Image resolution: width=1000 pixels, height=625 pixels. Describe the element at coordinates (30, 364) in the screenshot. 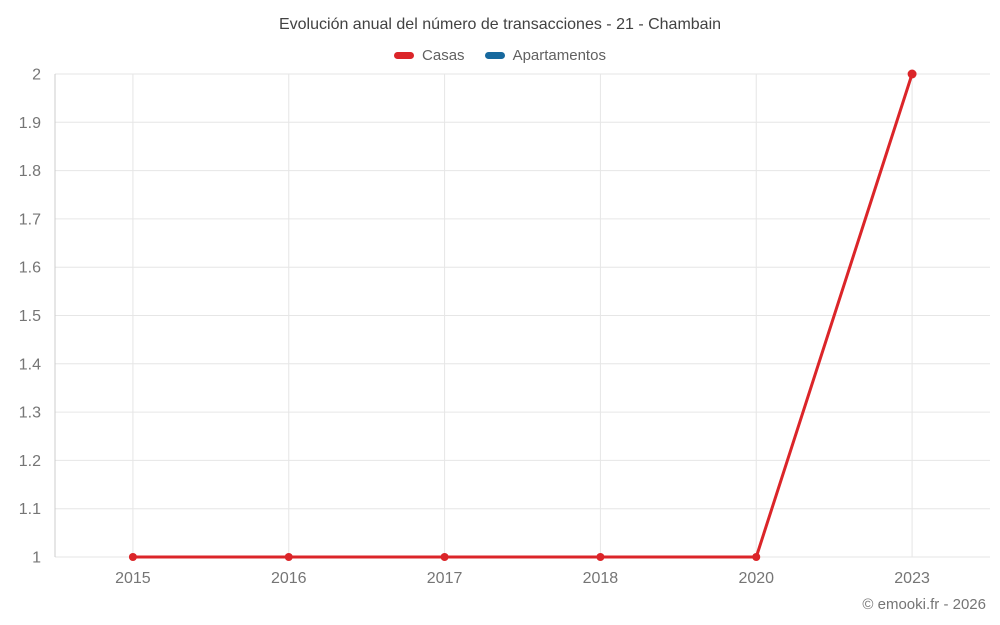

I see `y-tick-label: 1.4` at that location.